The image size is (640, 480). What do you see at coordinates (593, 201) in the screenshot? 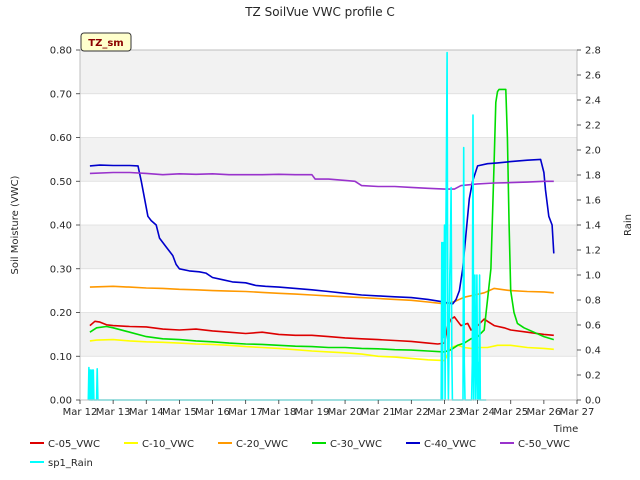
I see `y2-tick-label: 1.6` at bounding box center [593, 201].